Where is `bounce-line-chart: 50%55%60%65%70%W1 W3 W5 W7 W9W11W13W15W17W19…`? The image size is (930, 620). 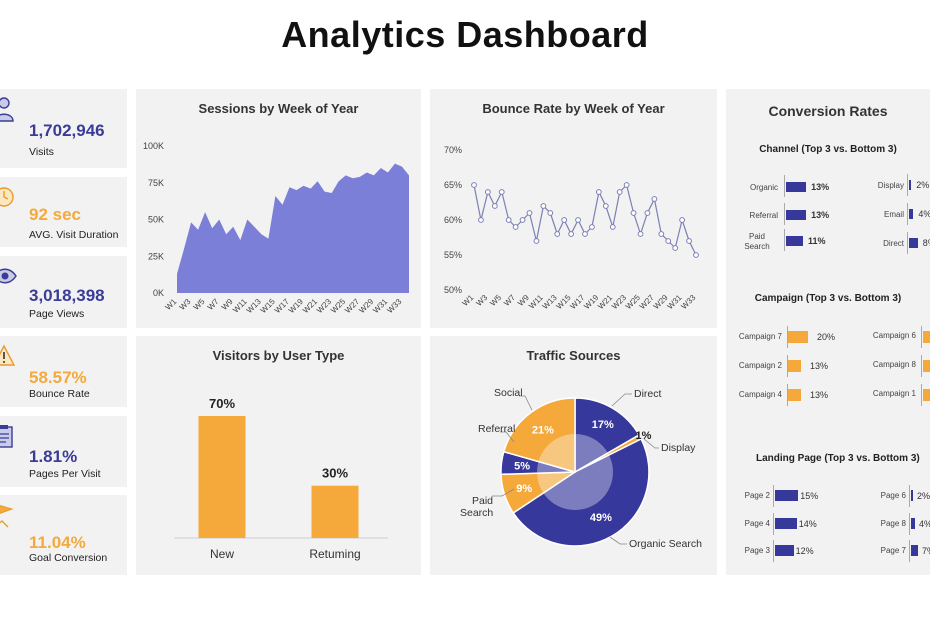
bounce-line-chart: 50%55%60%65%70%W1 W3 W5 W7 W9W11W13W15W17W19… is located at coordinates (571, 228).